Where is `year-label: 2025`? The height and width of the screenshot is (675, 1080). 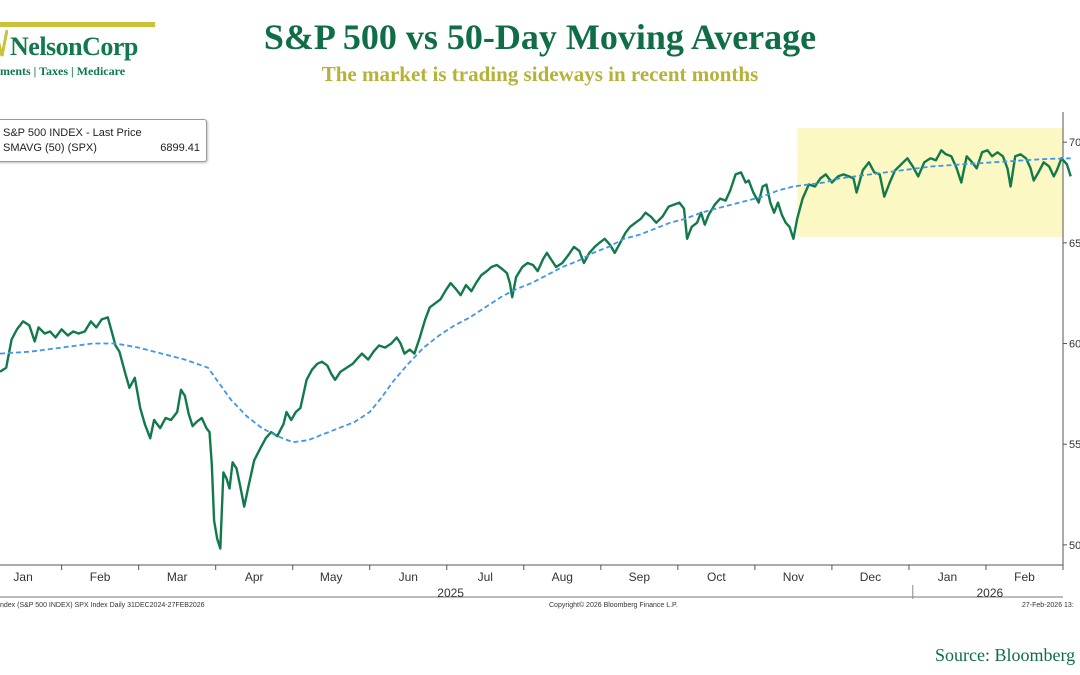
year-label: 2025 is located at coordinates (450, 593).